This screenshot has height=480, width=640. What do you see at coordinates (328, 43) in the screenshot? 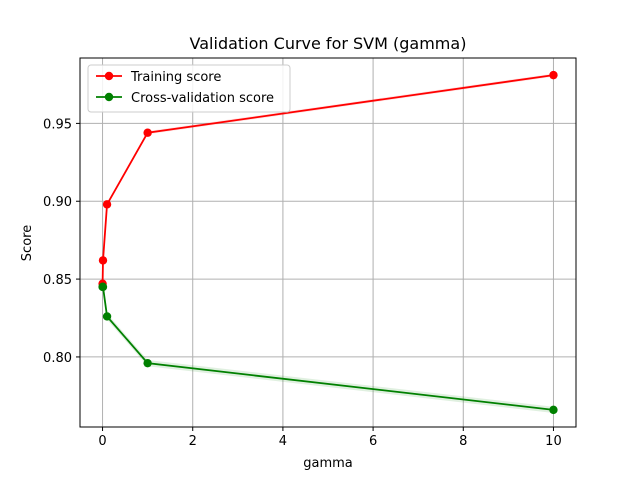
I see `chart-title: Validation Curve for SVM (gamma)` at bounding box center [328, 43].